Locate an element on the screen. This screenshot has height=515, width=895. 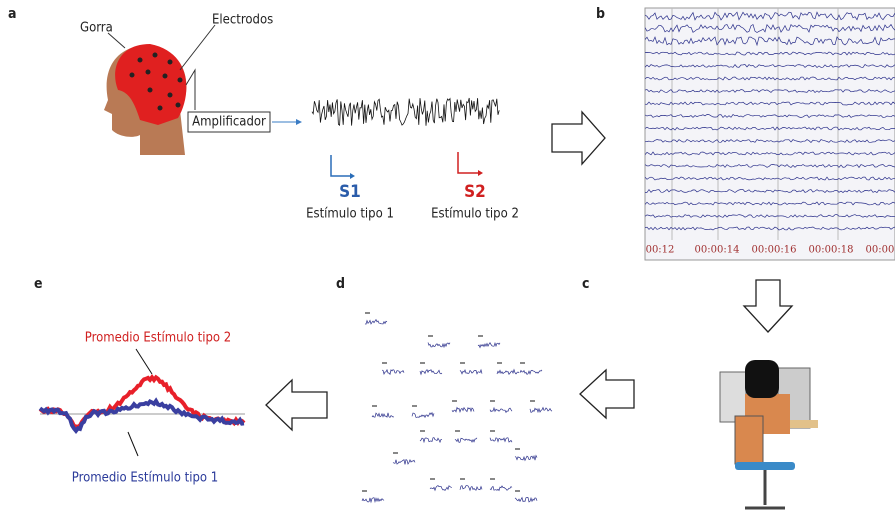
s1-caption: Estímulo tipo 1 is located at coordinates (350, 214).